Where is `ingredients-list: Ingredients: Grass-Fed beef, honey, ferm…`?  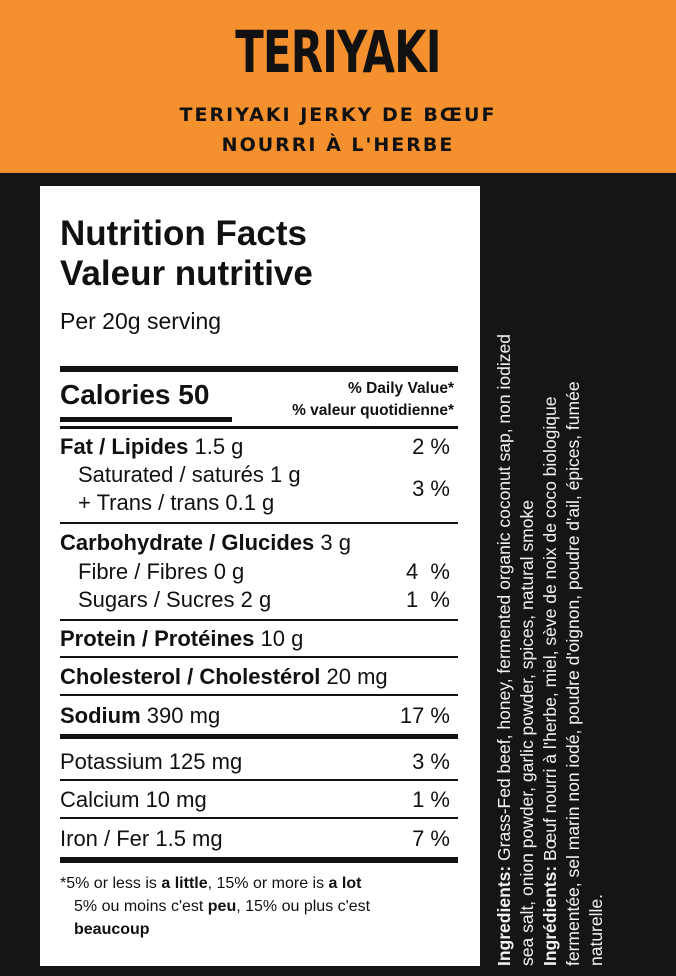
ingredients-list: Ingredients: Grass-Fed beef, honey, ferm… is located at coordinates (550, 576).